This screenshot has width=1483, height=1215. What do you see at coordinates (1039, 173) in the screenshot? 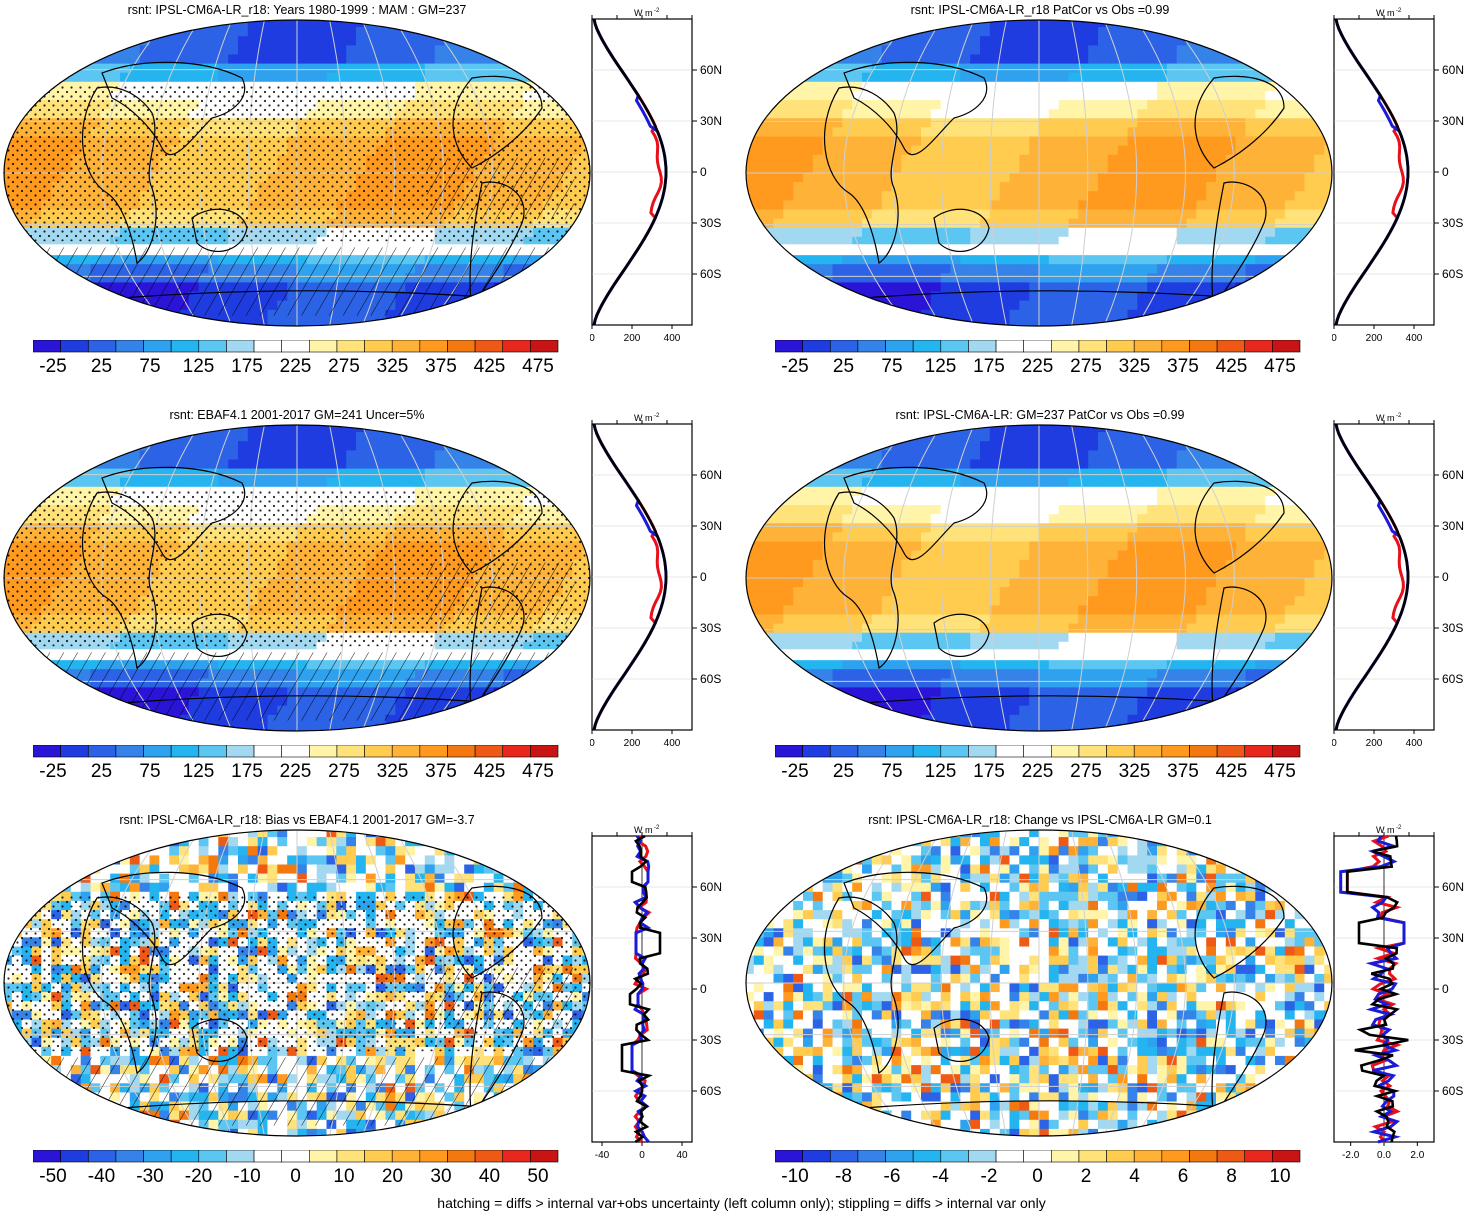
I see `map-border` at bounding box center [1039, 173].